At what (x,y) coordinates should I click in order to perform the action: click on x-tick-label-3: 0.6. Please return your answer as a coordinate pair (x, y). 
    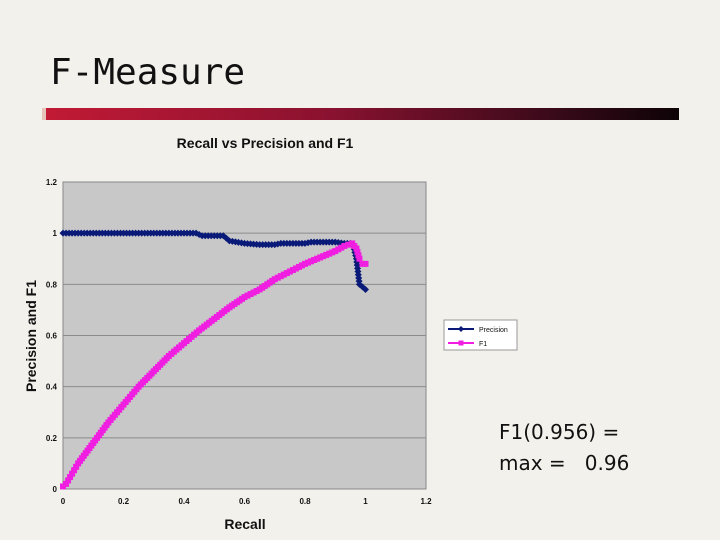
    Looking at the image, I should click on (245, 501).